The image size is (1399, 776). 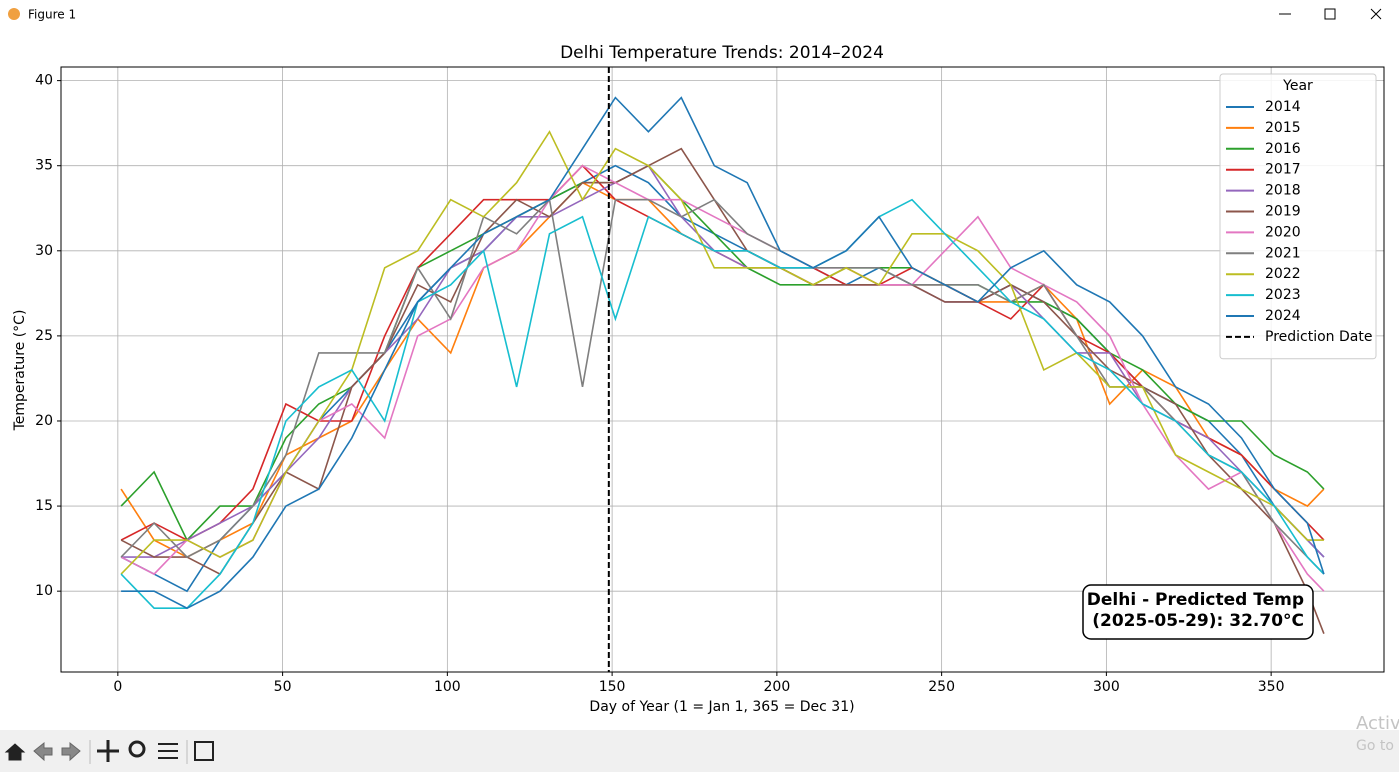 I want to click on legend-label: 2014, so click(x=1283, y=107).